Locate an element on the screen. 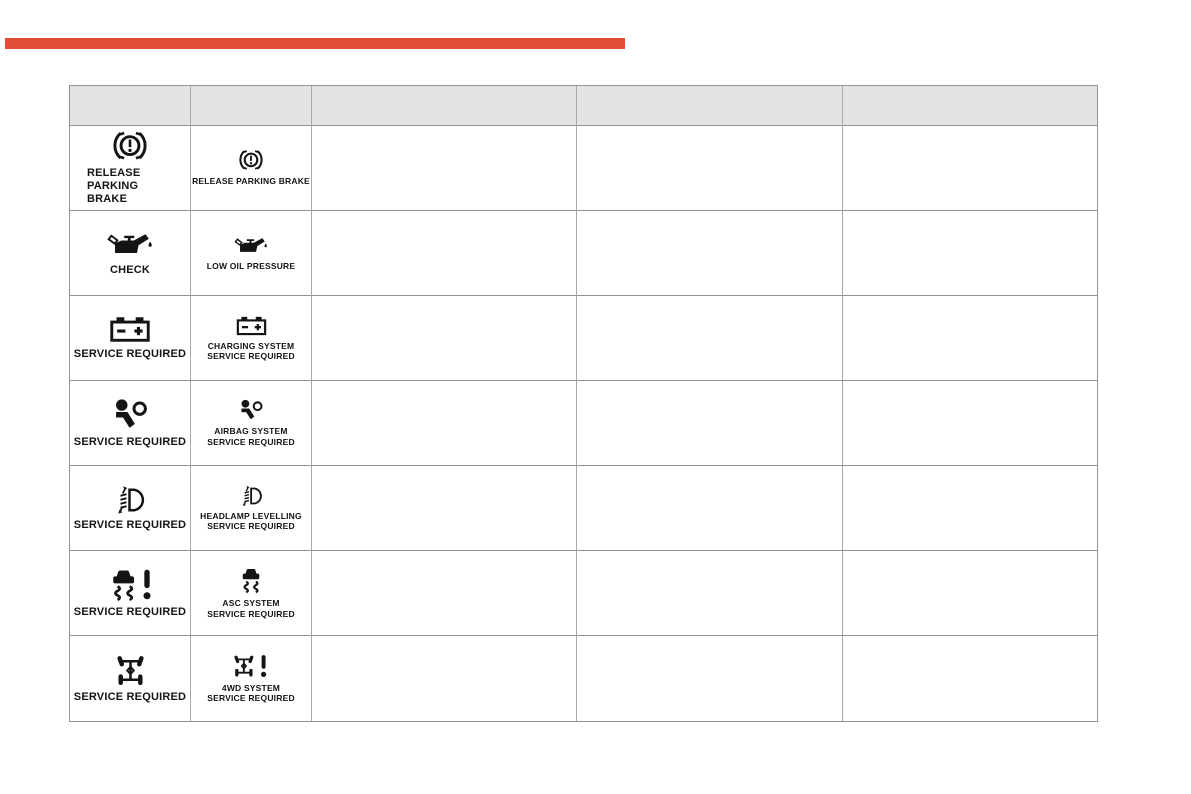 The height and width of the screenshot is (794, 1191). lamp-small-cell: 4WD SYSTEM SERVICE REQUIRED is located at coordinates (251, 678).